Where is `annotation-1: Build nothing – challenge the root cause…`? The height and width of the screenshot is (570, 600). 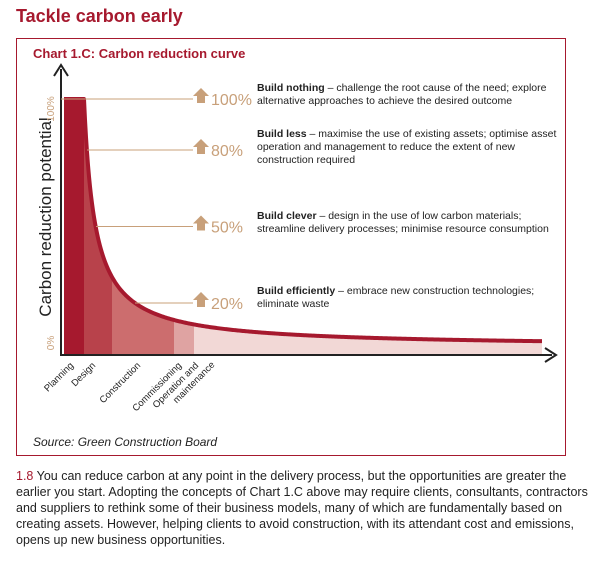
annotation-1: Build nothing – challenge the root cause… is located at coordinates (407, 95).